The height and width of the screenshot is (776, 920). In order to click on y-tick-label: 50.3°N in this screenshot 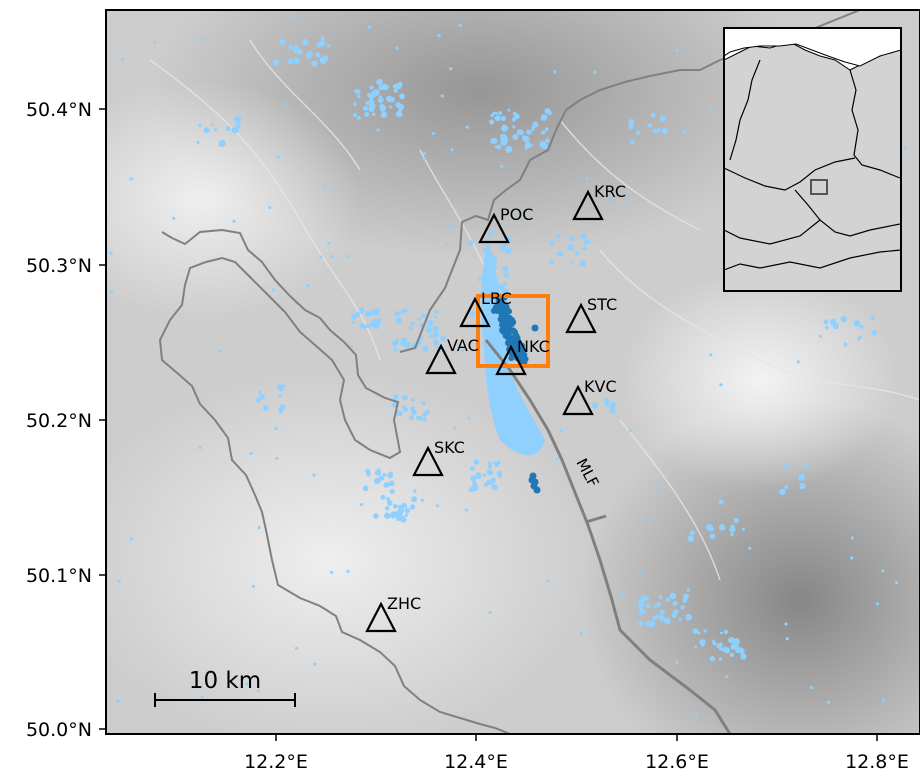, I will do `click(59, 266)`.